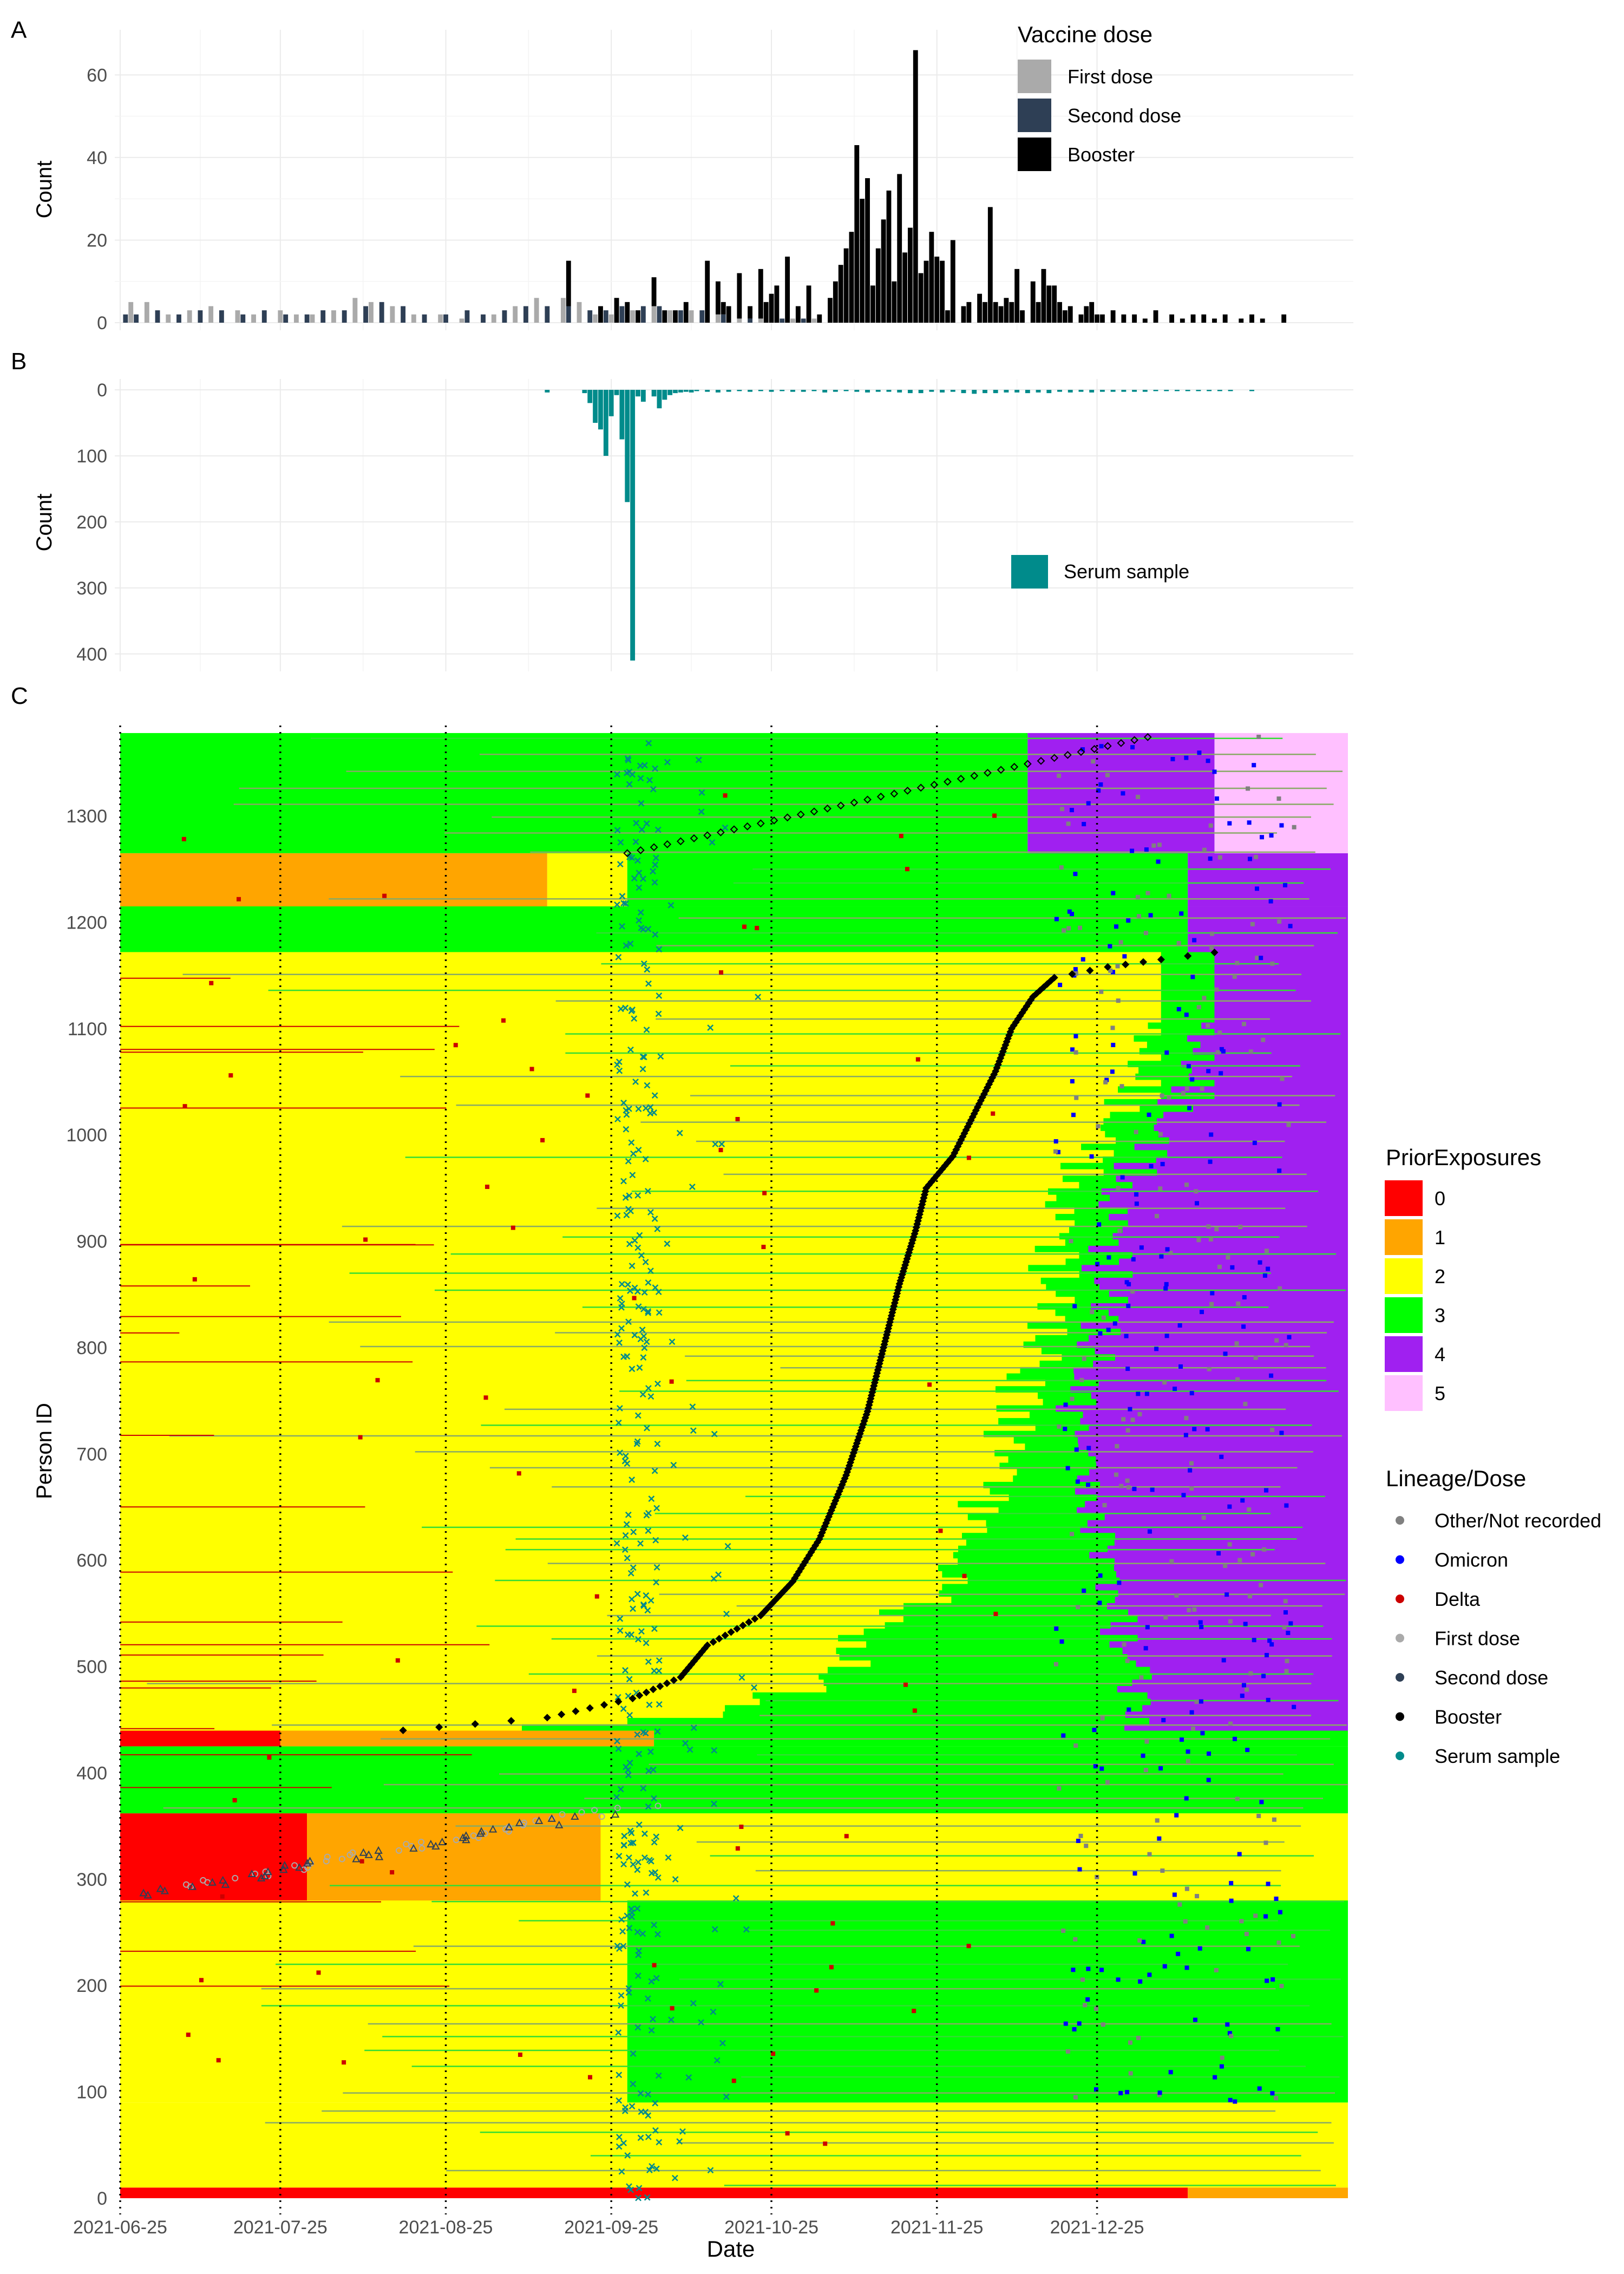  What do you see at coordinates (611, 2227) in the screenshot?
I see `x-tick-label: 2021-09-25` at bounding box center [611, 2227].